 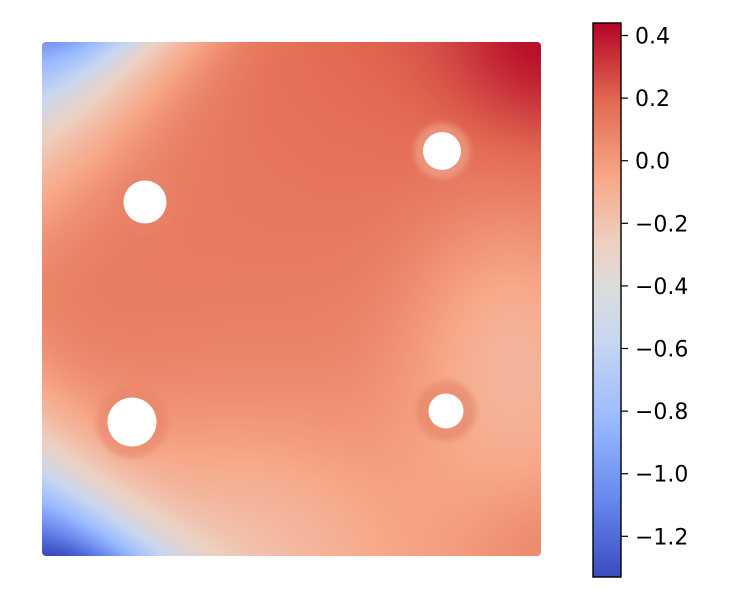 I want to click on colorbar-tick-label: −0.6, so click(x=661, y=350).